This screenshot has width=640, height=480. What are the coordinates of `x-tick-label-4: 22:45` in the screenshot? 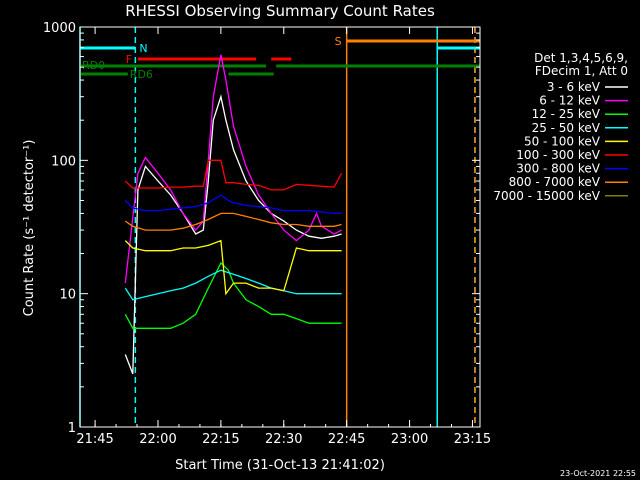 It's located at (346, 439).